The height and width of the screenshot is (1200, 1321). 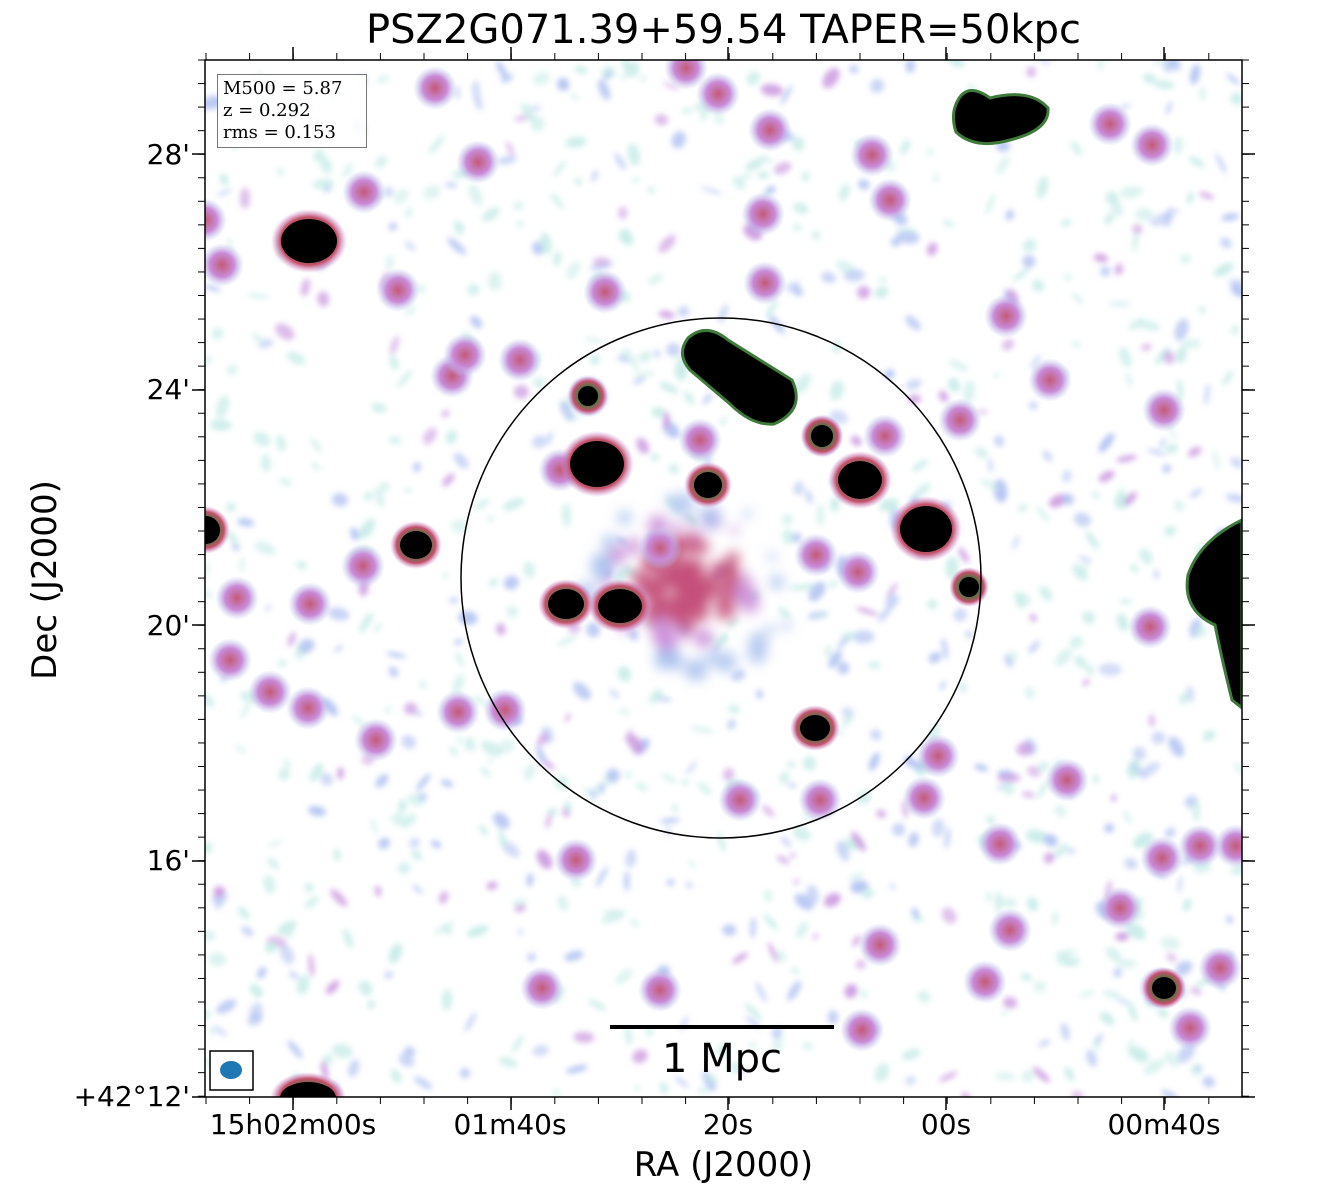 I want to click on x-tick-label: 01m40s, so click(x=510, y=1124).